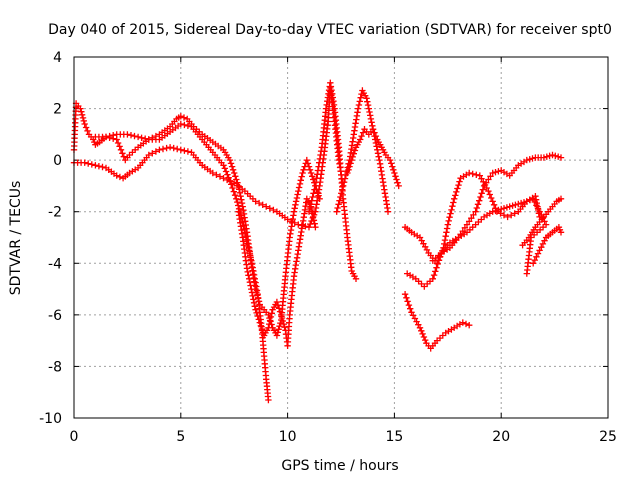 The image size is (640, 480). What do you see at coordinates (394, 437) in the screenshot?
I see `x-tick-label: 15` at bounding box center [394, 437].